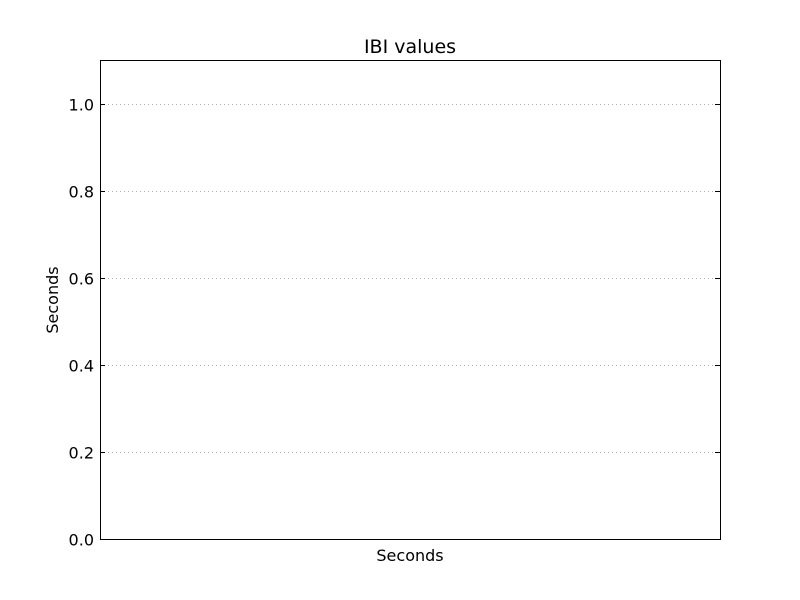  I want to click on x-axis-label: Seconds, so click(409, 555).